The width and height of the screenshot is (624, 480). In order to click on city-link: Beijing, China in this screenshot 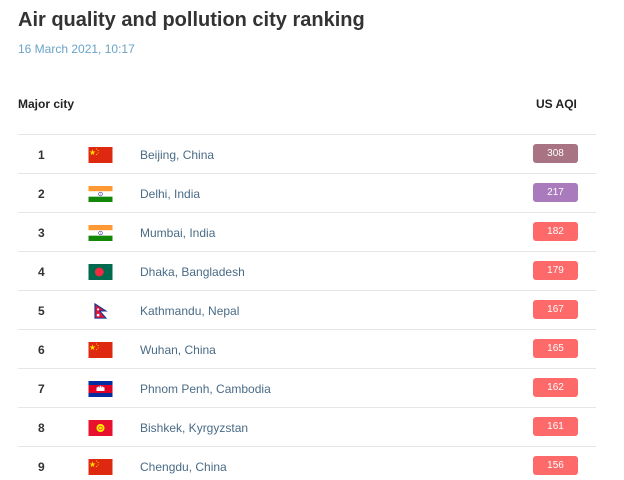, I will do `click(177, 155)`.